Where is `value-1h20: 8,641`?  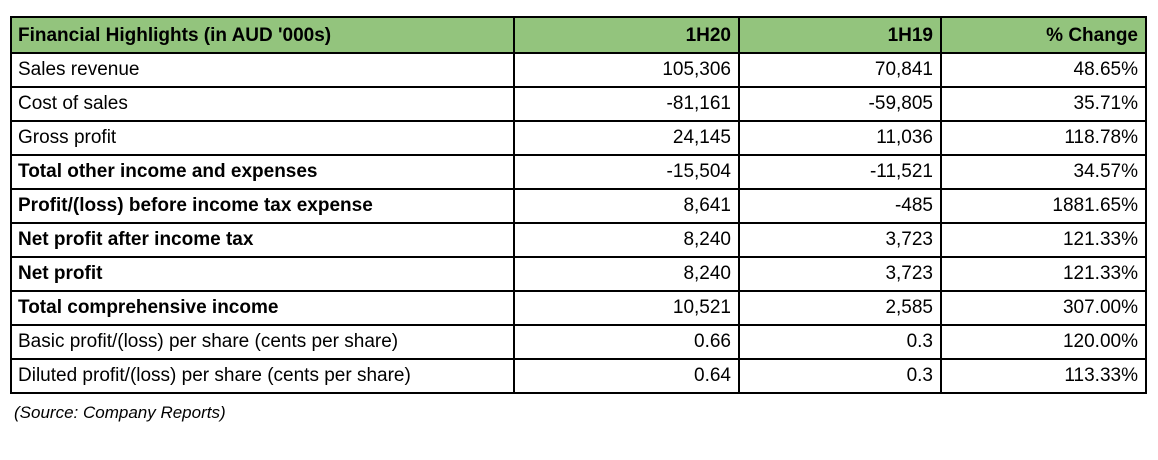 value-1h20: 8,641 is located at coordinates (626, 206).